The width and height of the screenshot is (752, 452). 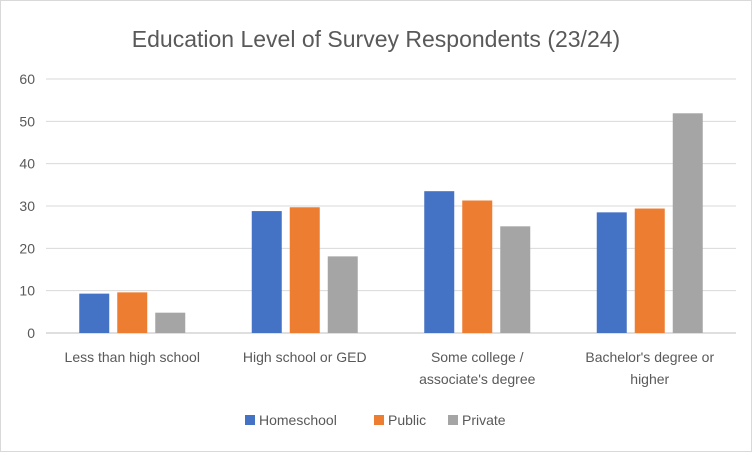 I want to click on y-tick-label: 50, so click(x=27, y=121).